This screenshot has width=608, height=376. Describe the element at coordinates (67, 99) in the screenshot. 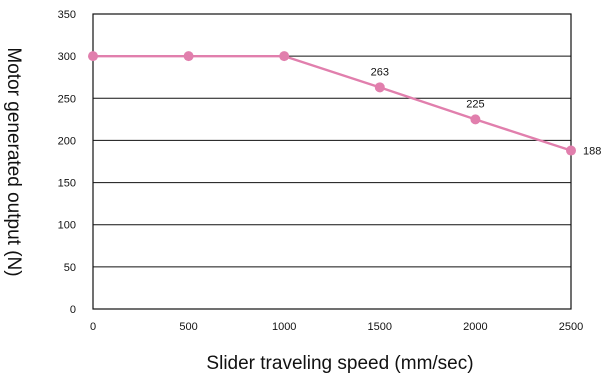

I see `y-tick-label: 250` at that location.